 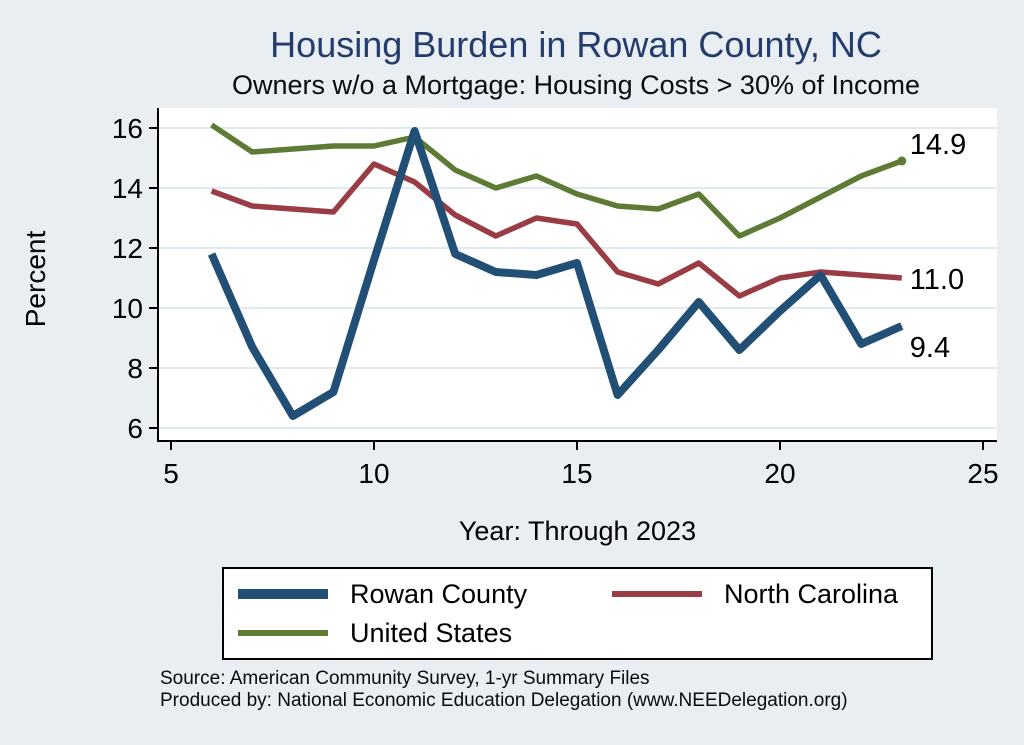 What do you see at coordinates (171, 473) in the screenshot?
I see `x-tick-label: 5` at bounding box center [171, 473].